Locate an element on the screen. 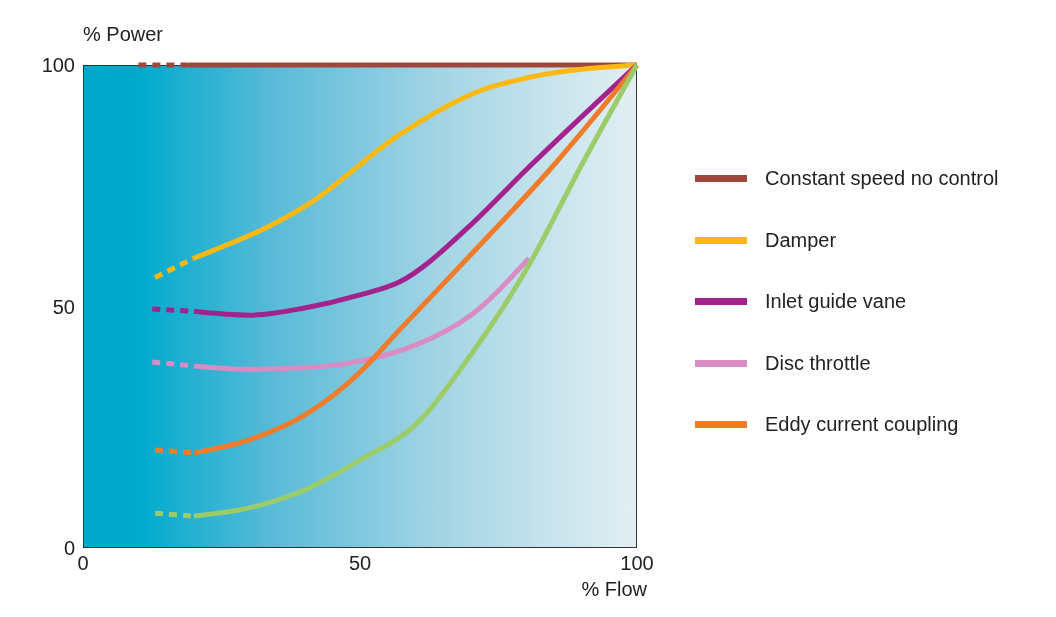 This screenshot has width=1056, height=617. y-tick-label: 50 is located at coordinates (63, 306).